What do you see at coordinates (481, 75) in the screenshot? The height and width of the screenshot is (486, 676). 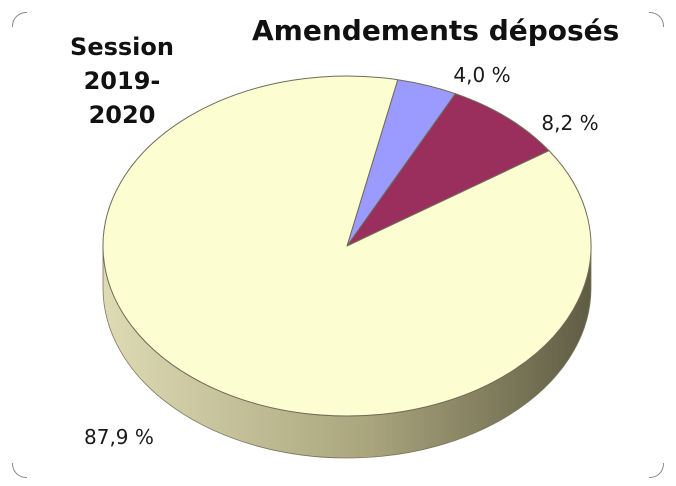 I see `slice-label-1: 4,0 %` at bounding box center [481, 75].